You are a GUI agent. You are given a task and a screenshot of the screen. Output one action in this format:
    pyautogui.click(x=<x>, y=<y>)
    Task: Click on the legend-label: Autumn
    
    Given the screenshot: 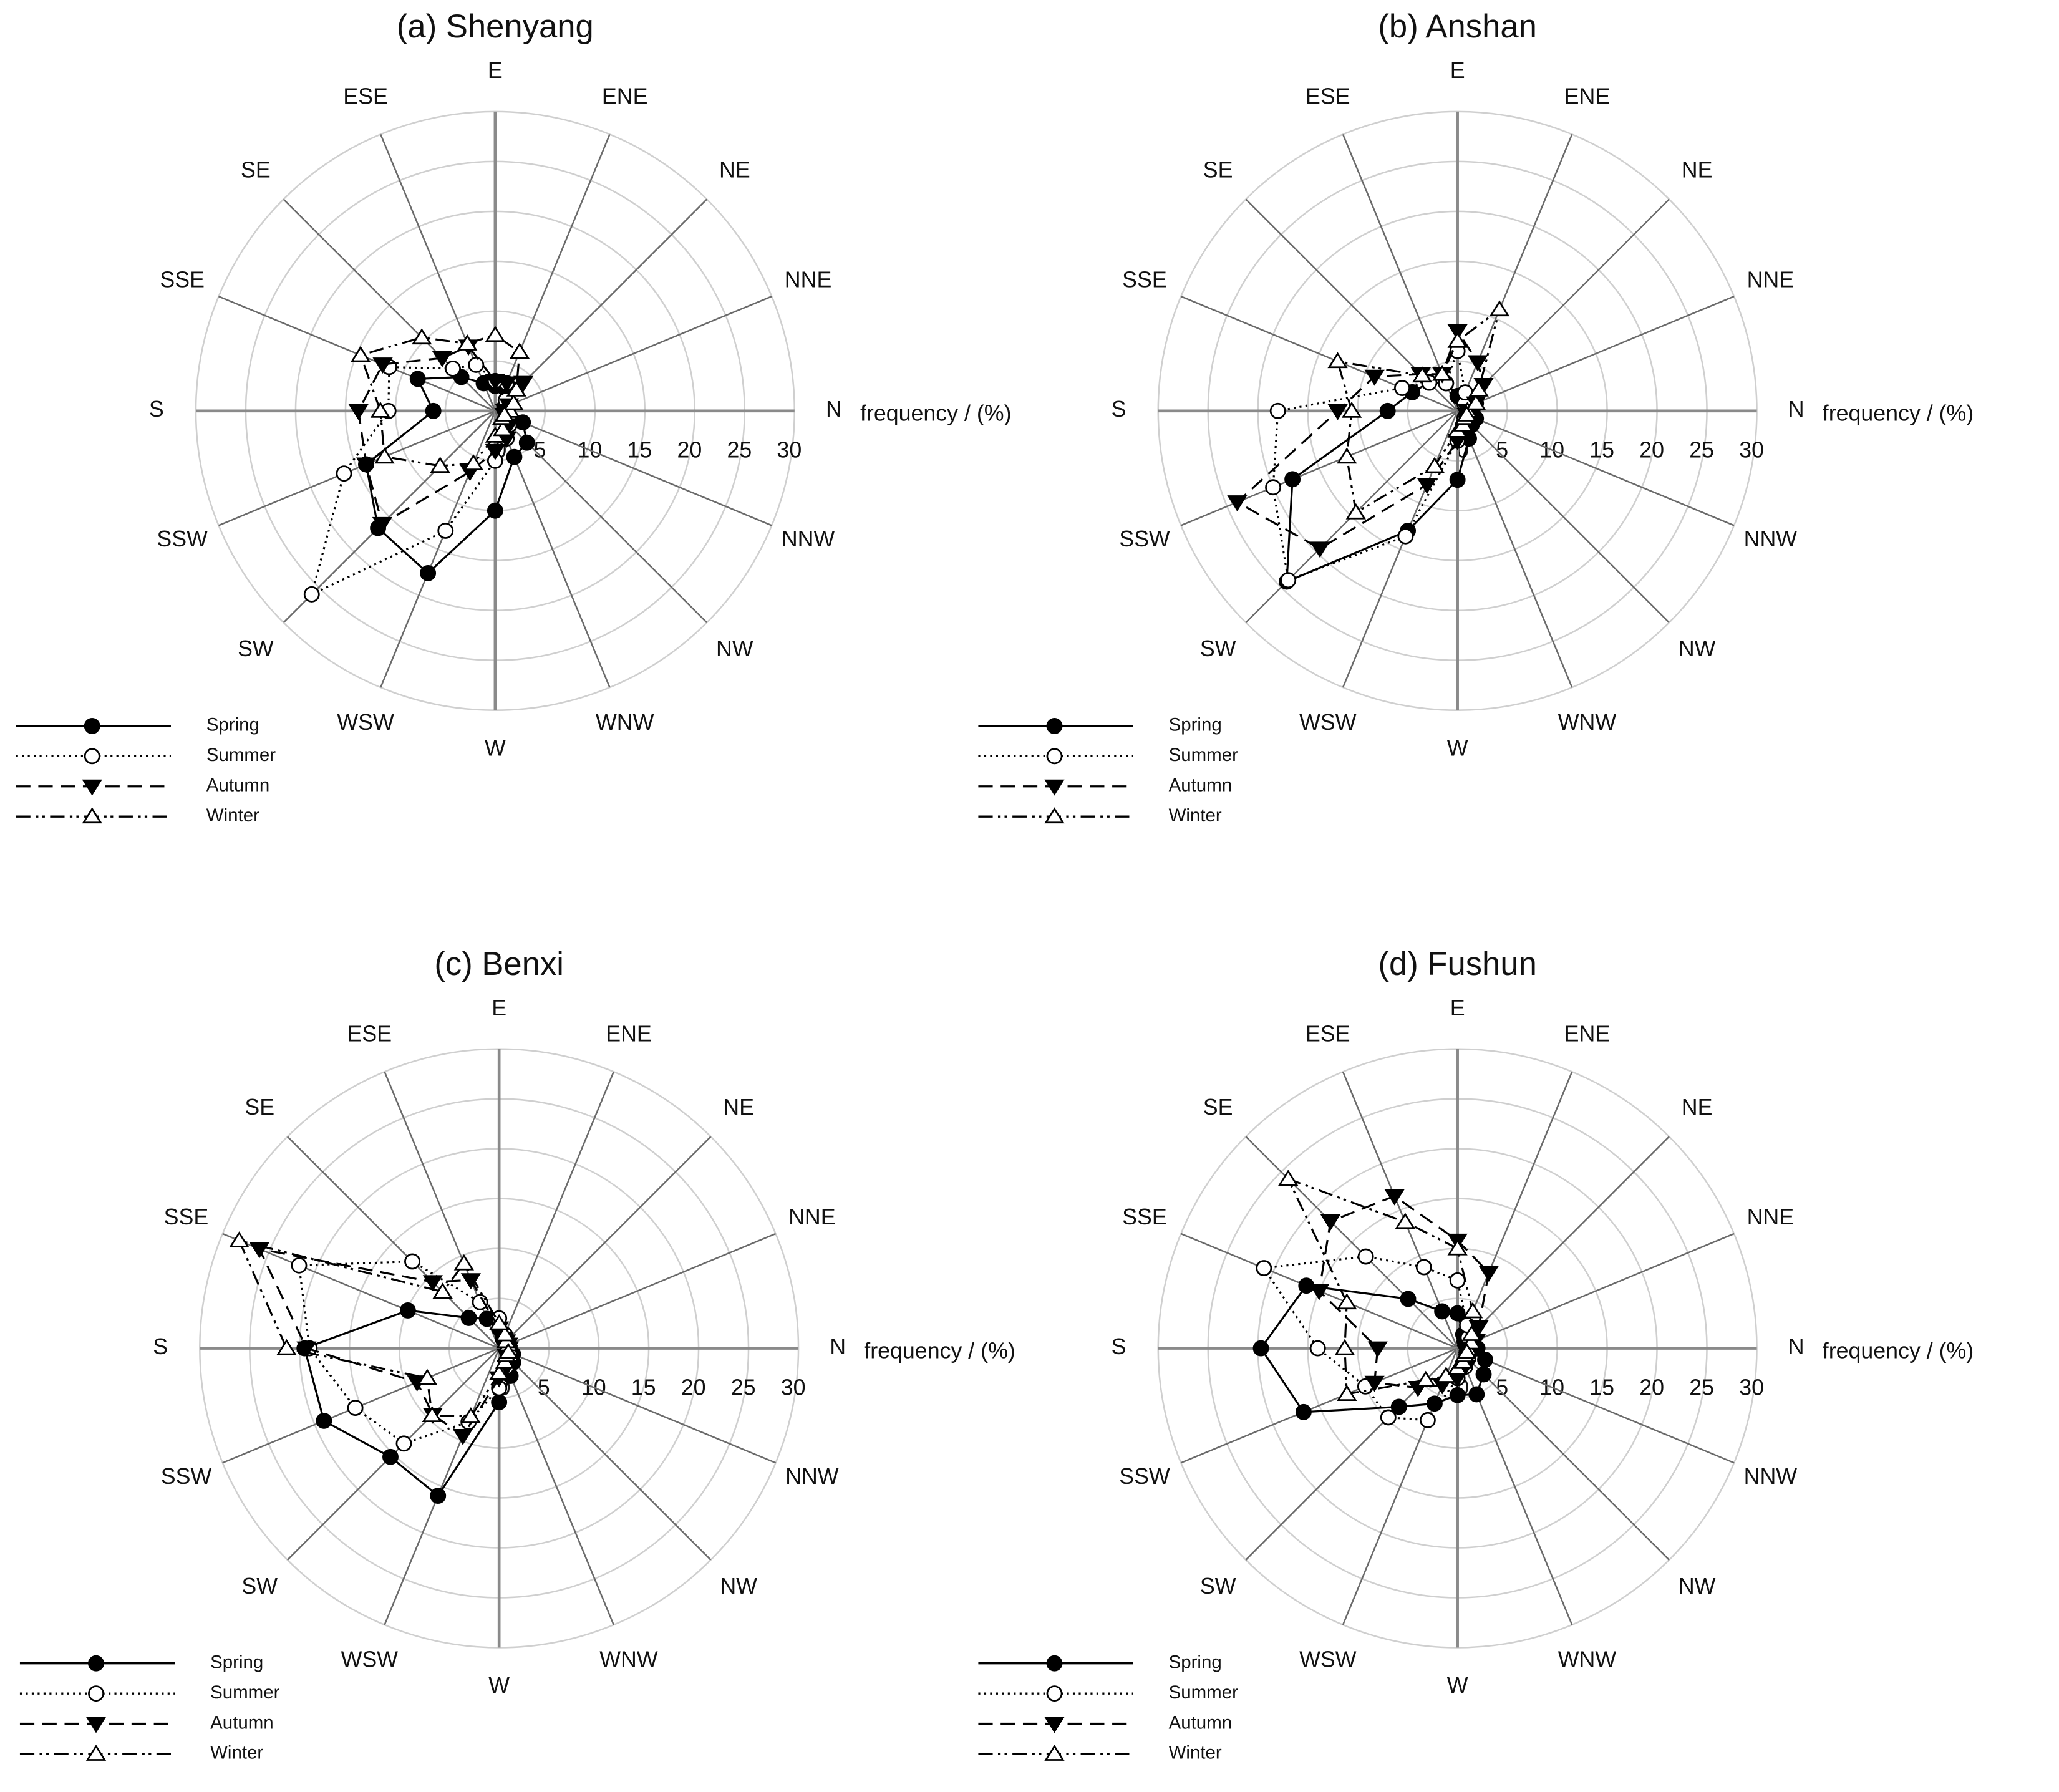 What is the action you would take?
    pyautogui.click(x=242, y=1722)
    